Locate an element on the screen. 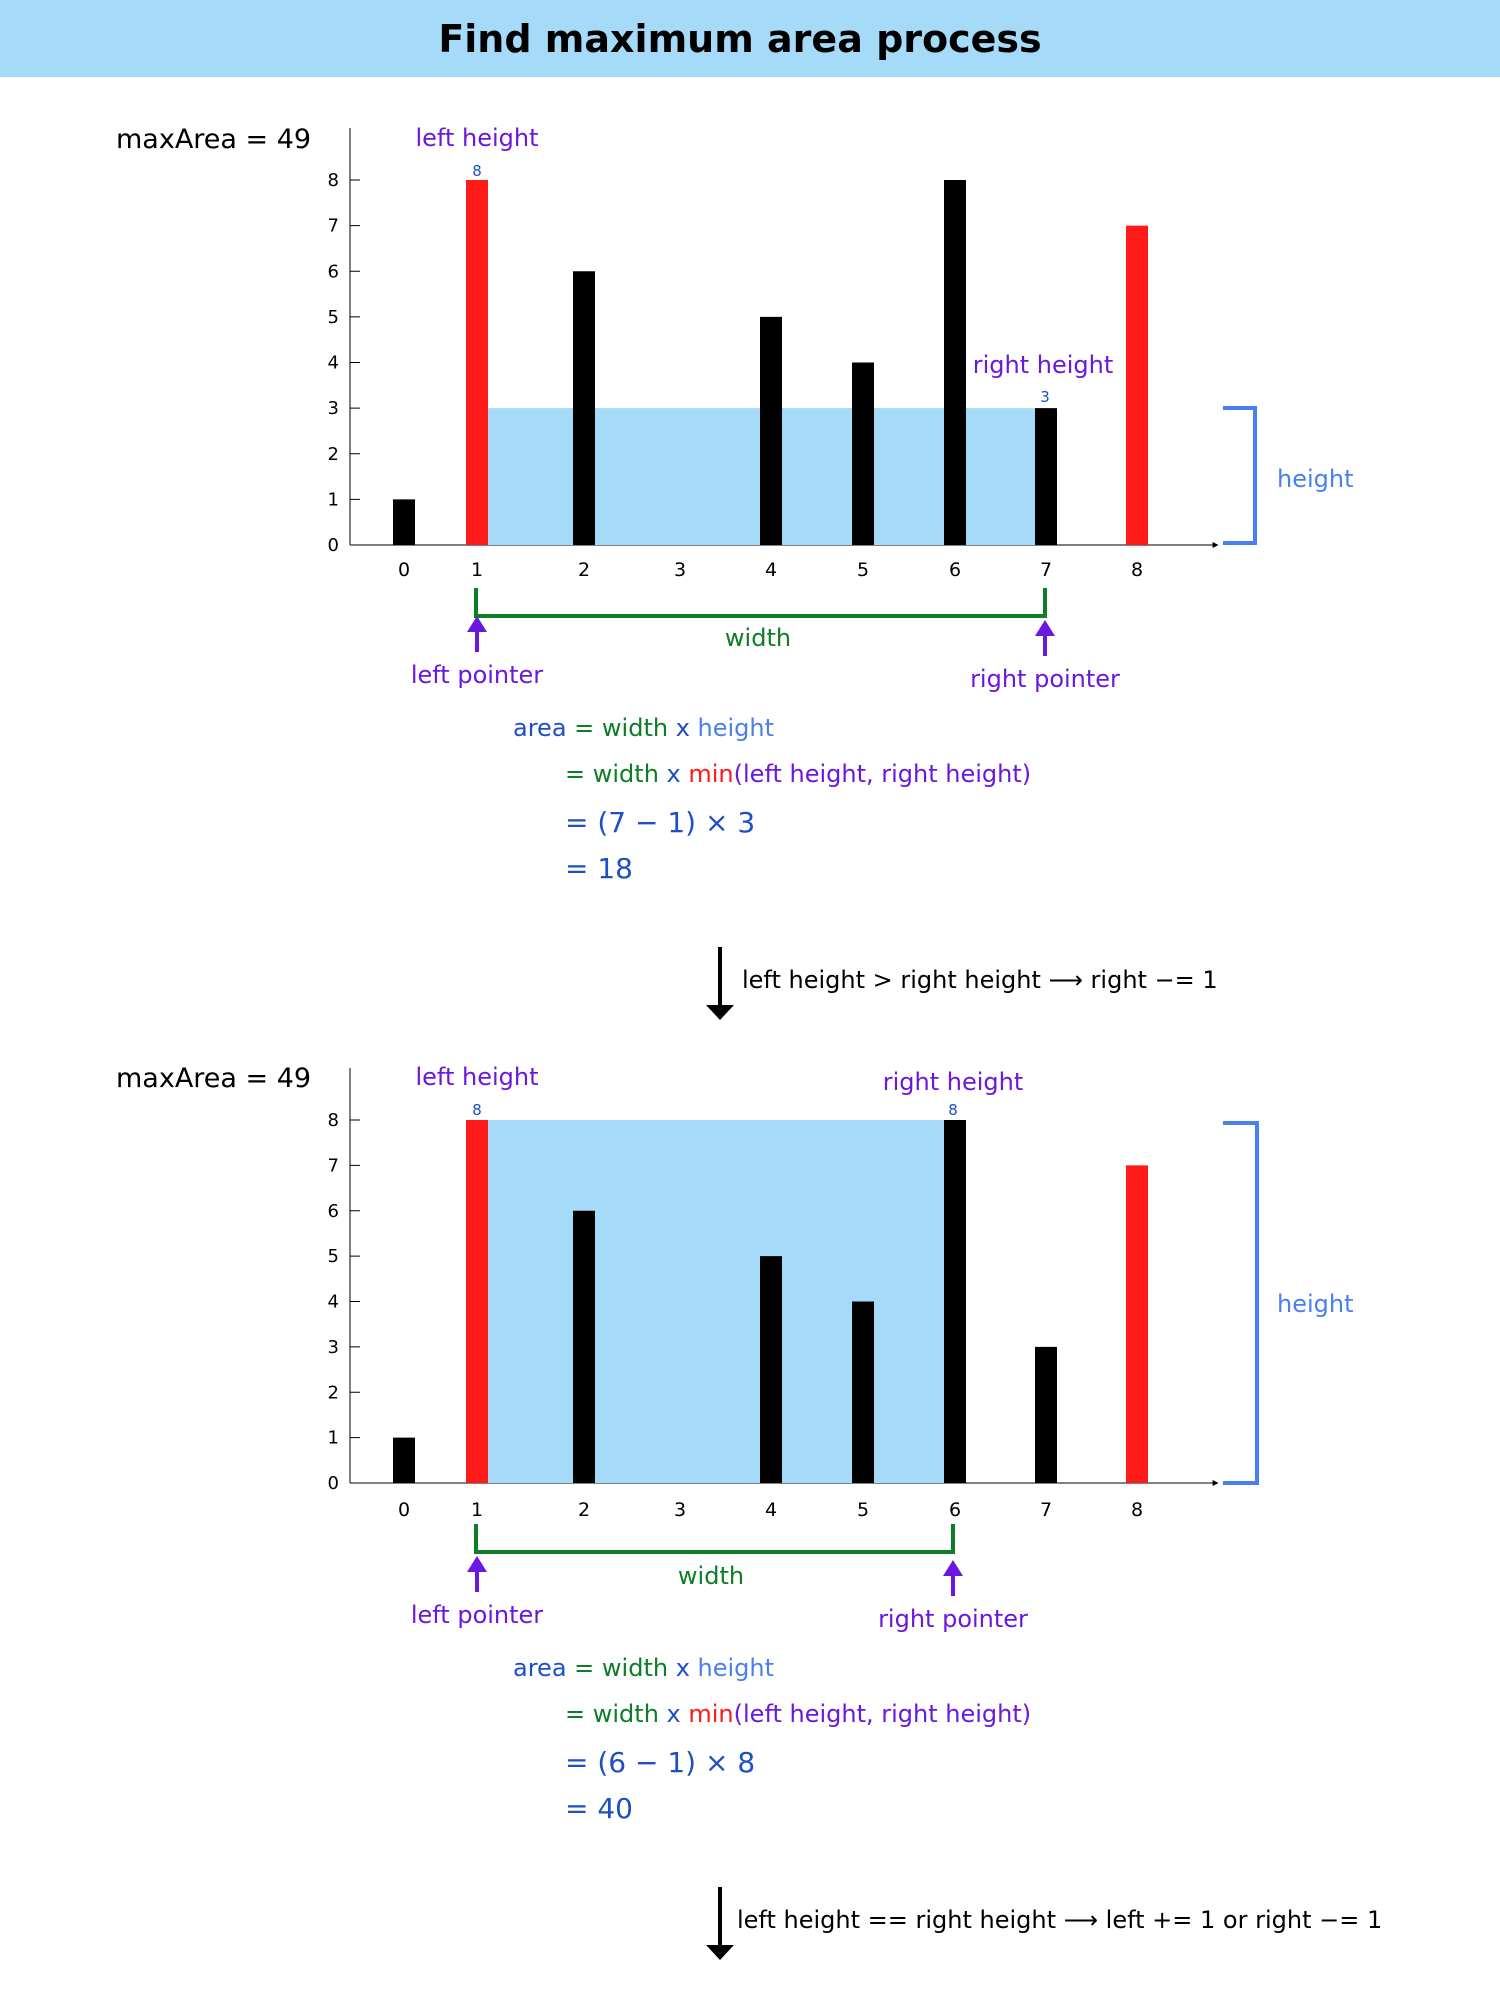  right-height-label: right height is located at coordinates (1043, 365).